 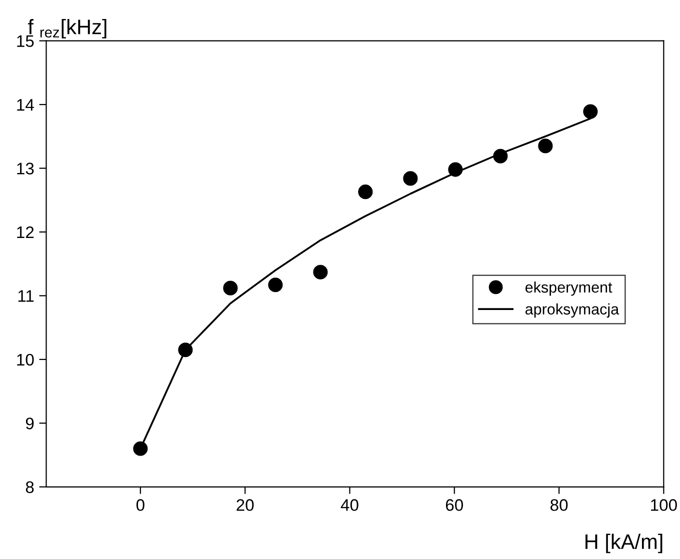 What do you see at coordinates (245, 505) in the screenshot?
I see `x-tick-label: 20` at bounding box center [245, 505].